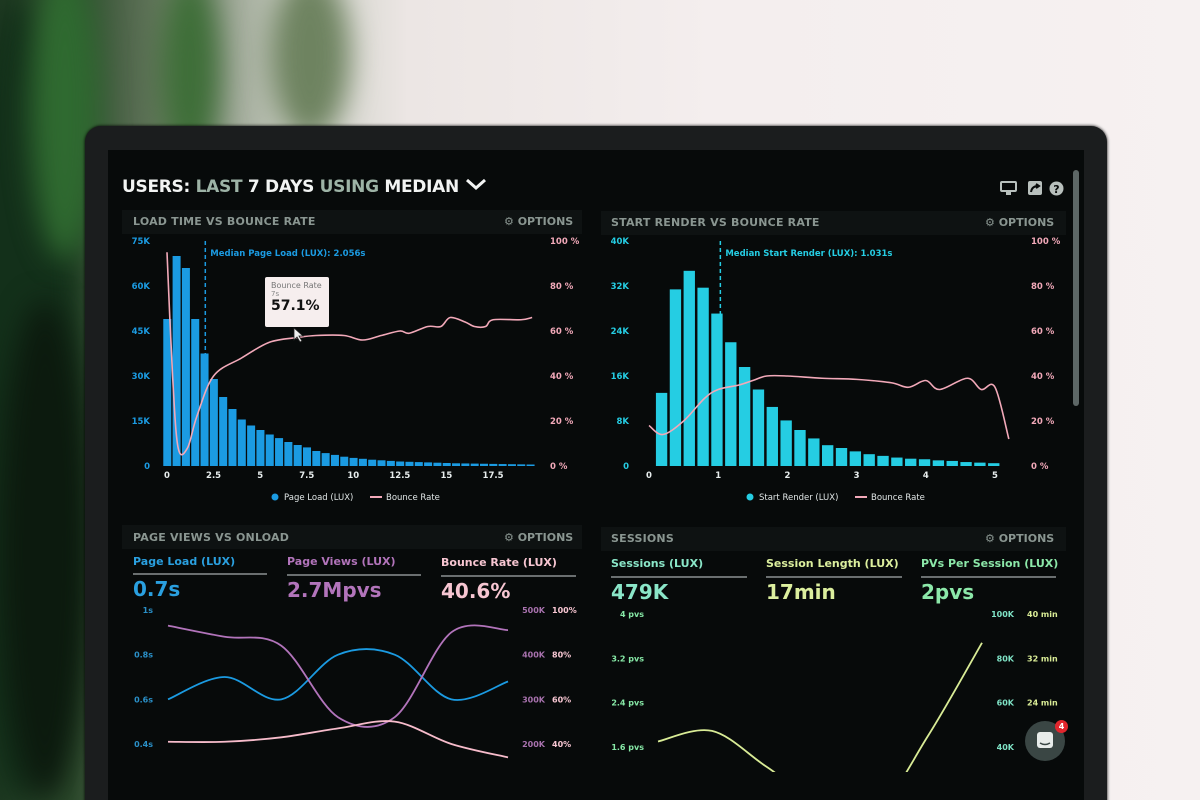 This screenshot has width=1200, height=800. What do you see at coordinates (297, 302) in the screenshot?
I see `tooltip: Bounce Rate 7s 57.1%` at bounding box center [297, 302].